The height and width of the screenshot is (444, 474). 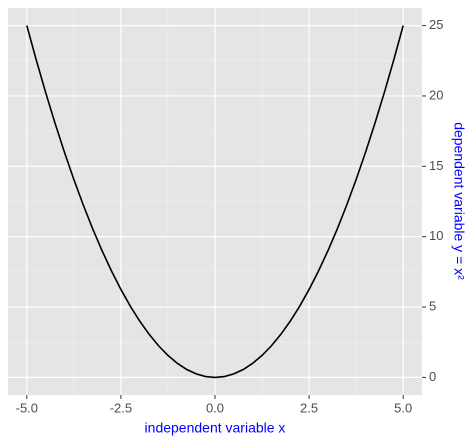 What do you see at coordinates (432, 376) in the screenshot?
I see `y-tick-label: 0` at bounding box center [432, 376].